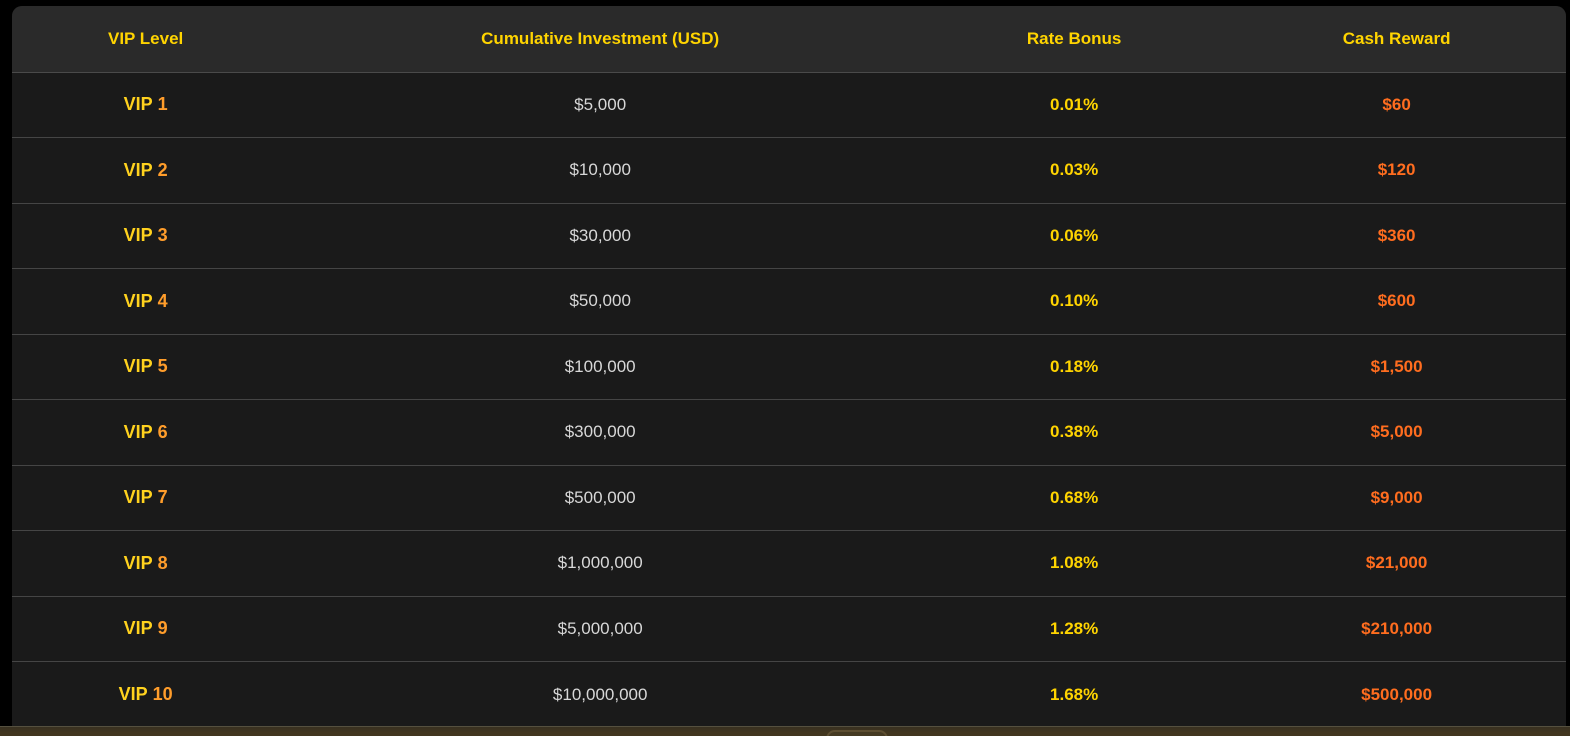  I want to click on vip-level-number: 3, so click(162, 235).